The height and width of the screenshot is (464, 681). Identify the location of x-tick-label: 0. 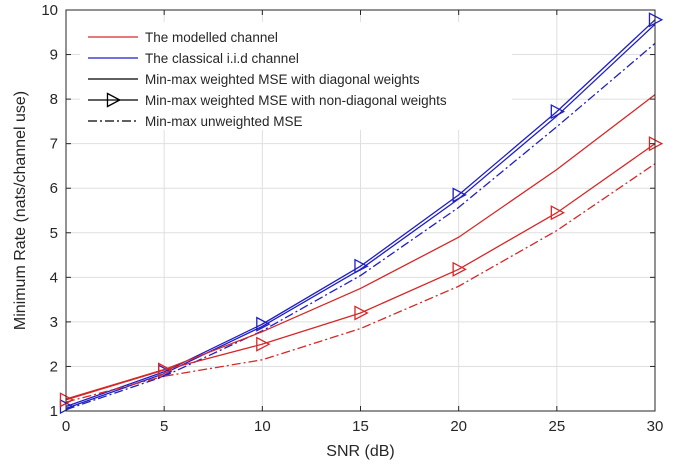
(66, 426).